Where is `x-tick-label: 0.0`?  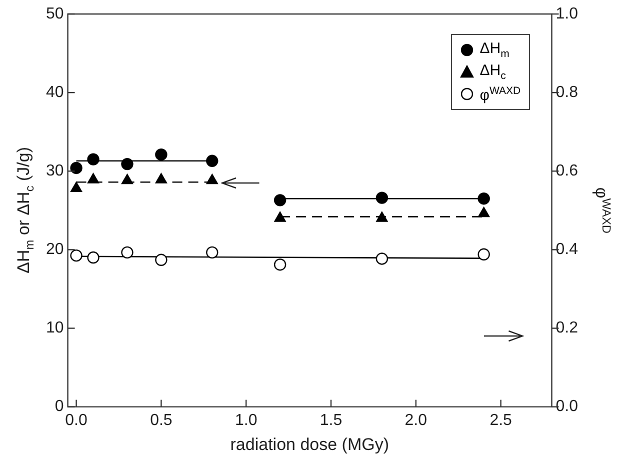
x-tick-label: 0.0 is located at coordinates (76, 420).